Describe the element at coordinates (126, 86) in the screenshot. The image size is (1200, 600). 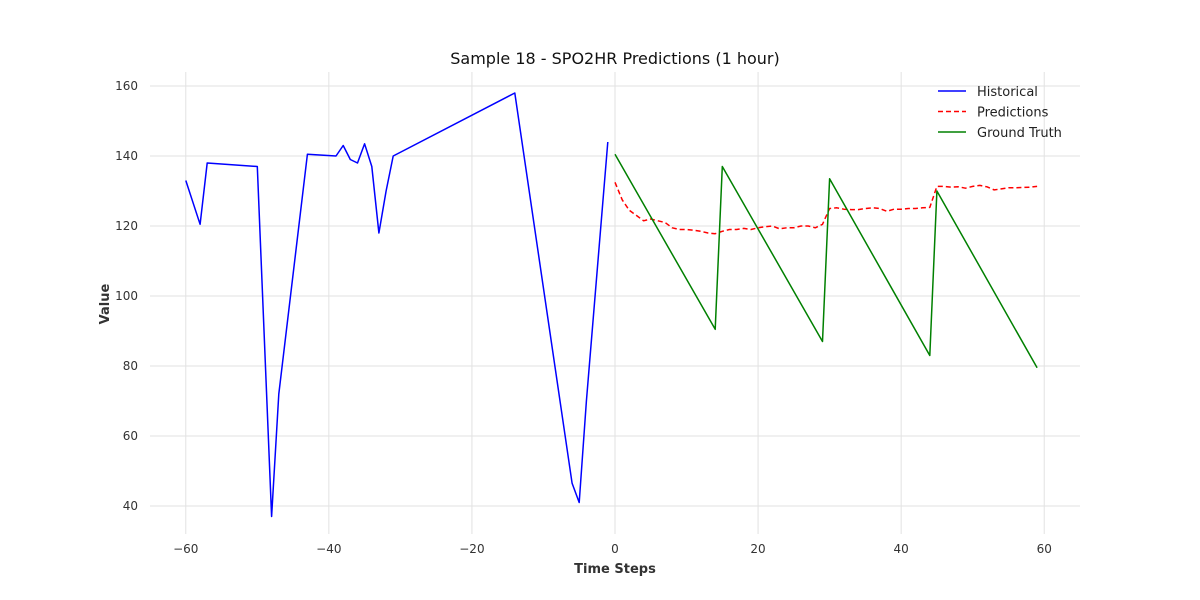
I see `y-tick-label: 160` at that location.